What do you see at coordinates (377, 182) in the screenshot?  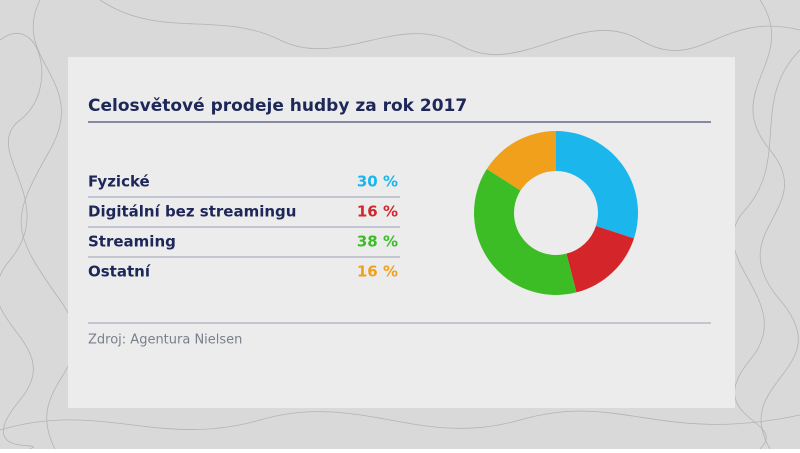 I see `value-label: 30 %` at bounding box center [377, 182].